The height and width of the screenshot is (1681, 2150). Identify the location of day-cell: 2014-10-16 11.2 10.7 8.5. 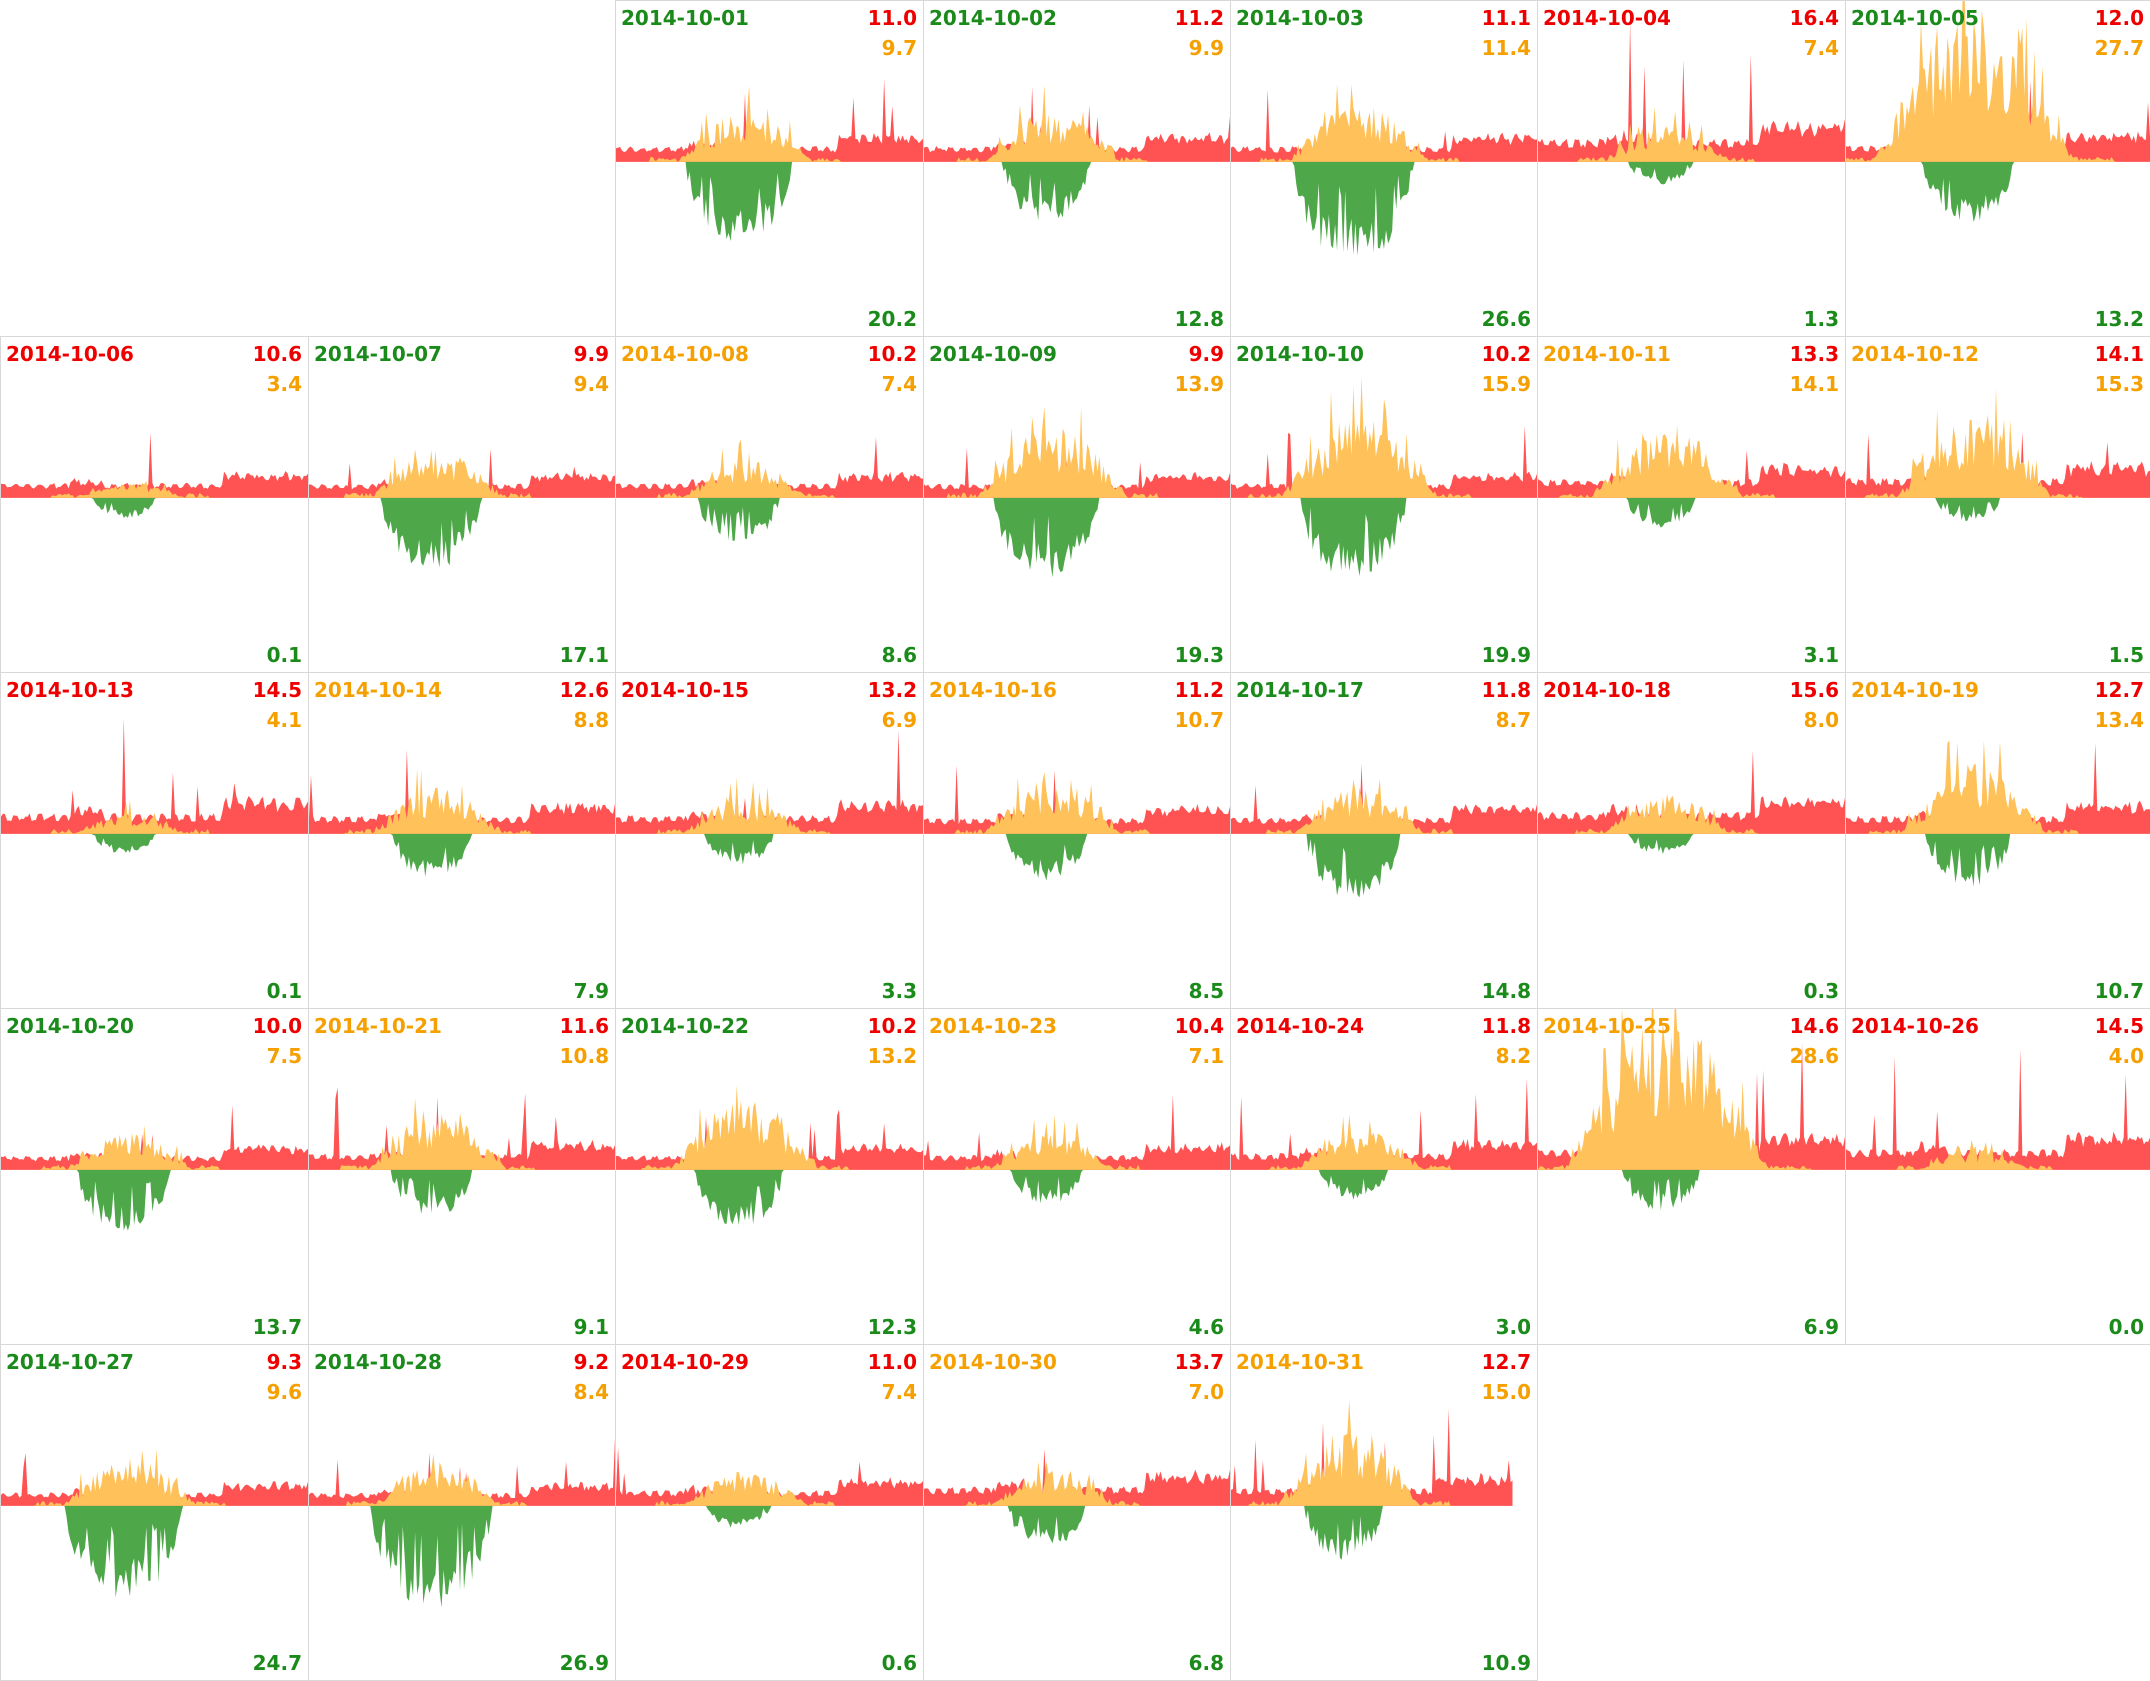
(1077, 840).